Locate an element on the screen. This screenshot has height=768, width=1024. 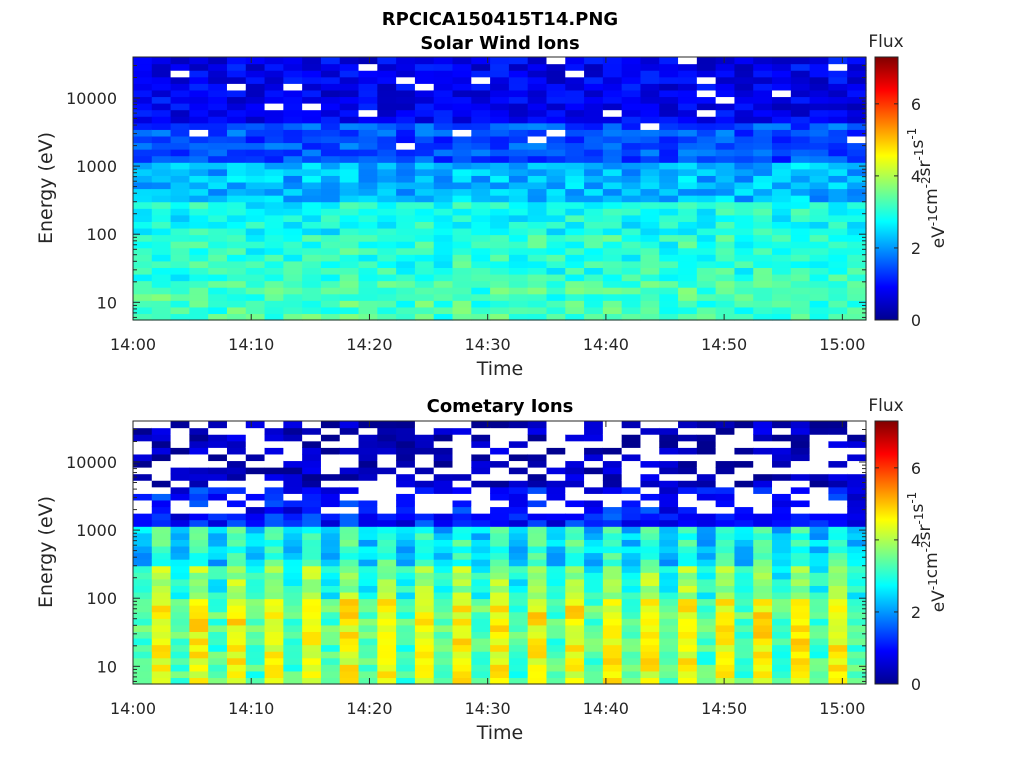
colorbar-tick-label: 2 is located at coordinates (916, 248).